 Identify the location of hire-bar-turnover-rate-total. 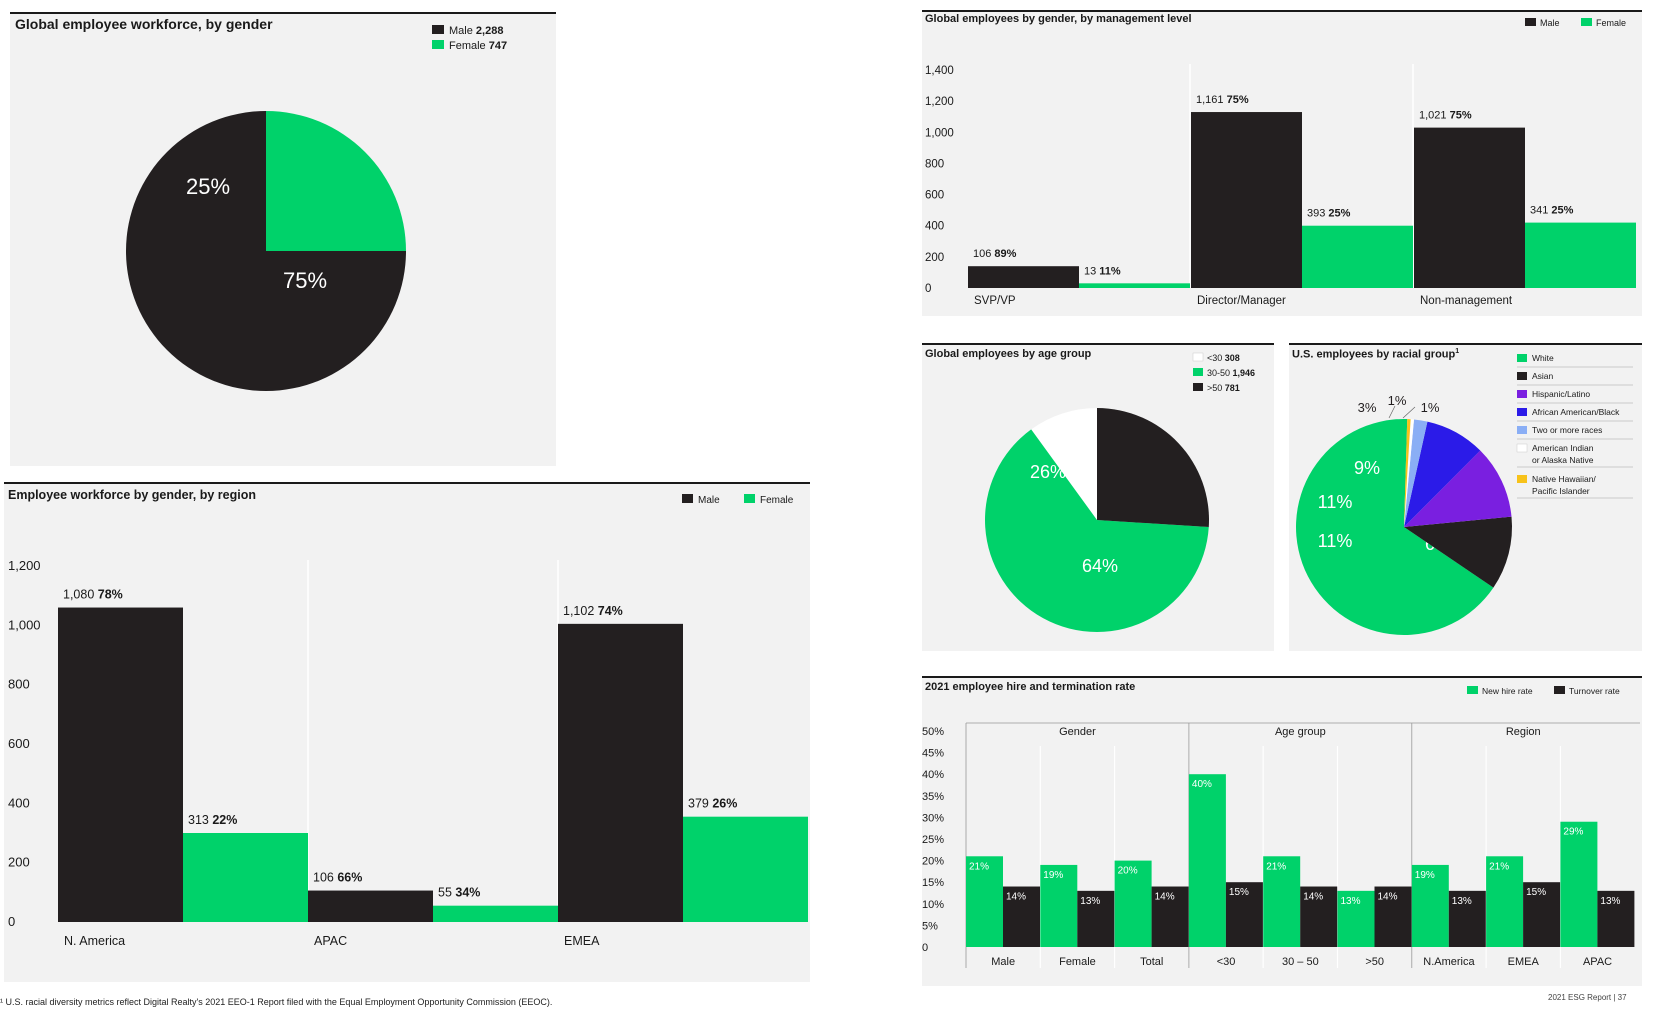
(1170, 916).